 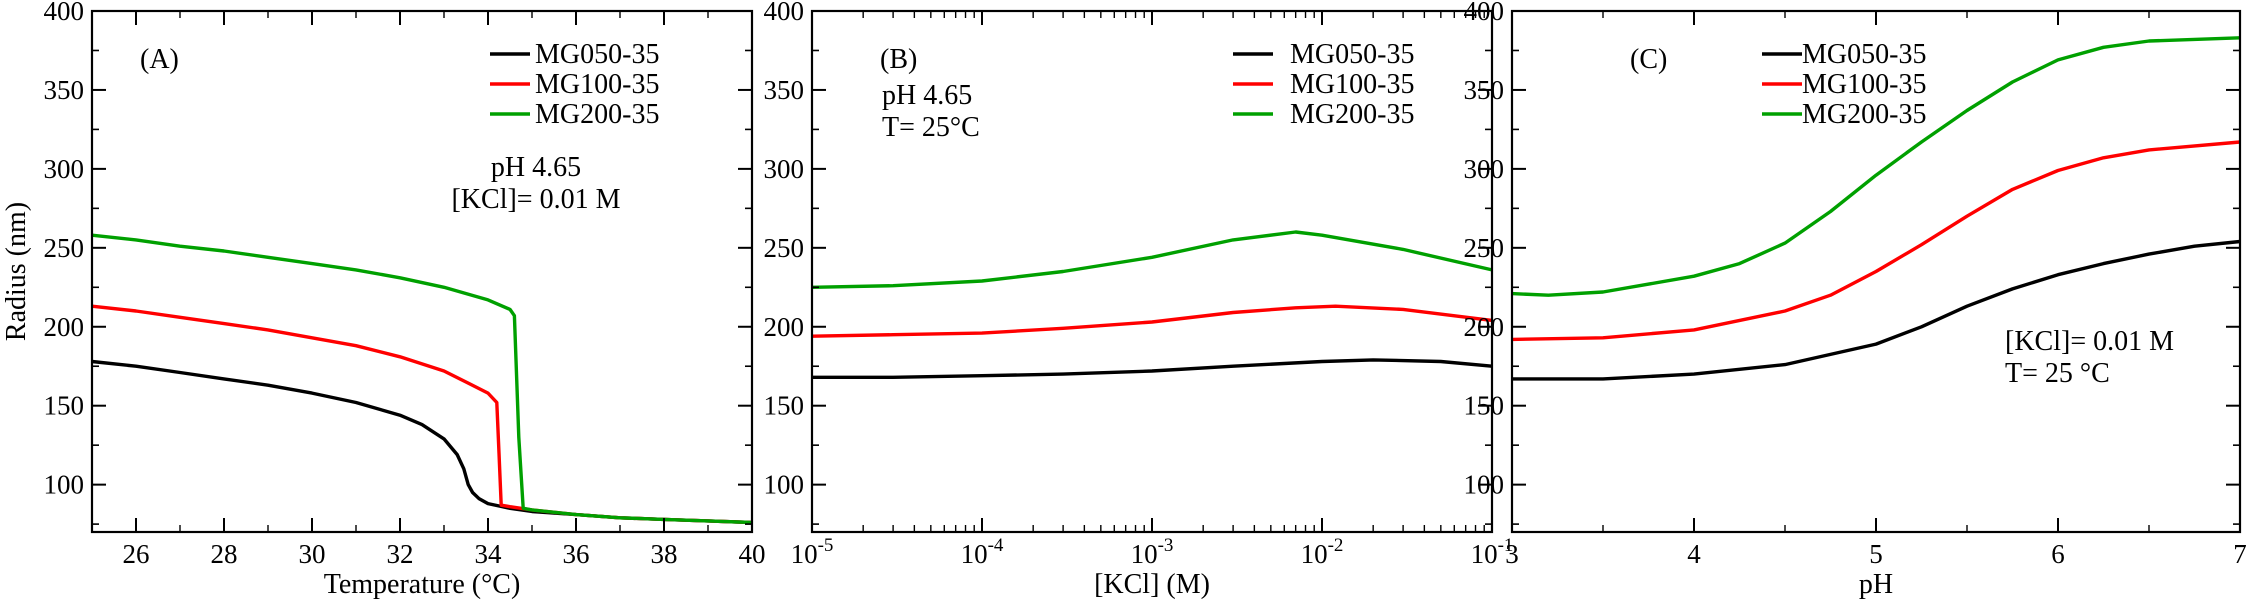 I want to click on x-tick-label: 30, so click(x=312, y=554).